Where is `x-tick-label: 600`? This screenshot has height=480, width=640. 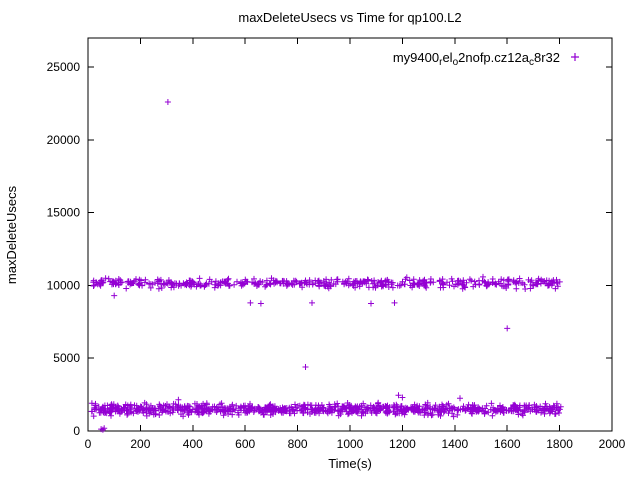
x-tick-label: 600 is located at coordinates (245, 444).